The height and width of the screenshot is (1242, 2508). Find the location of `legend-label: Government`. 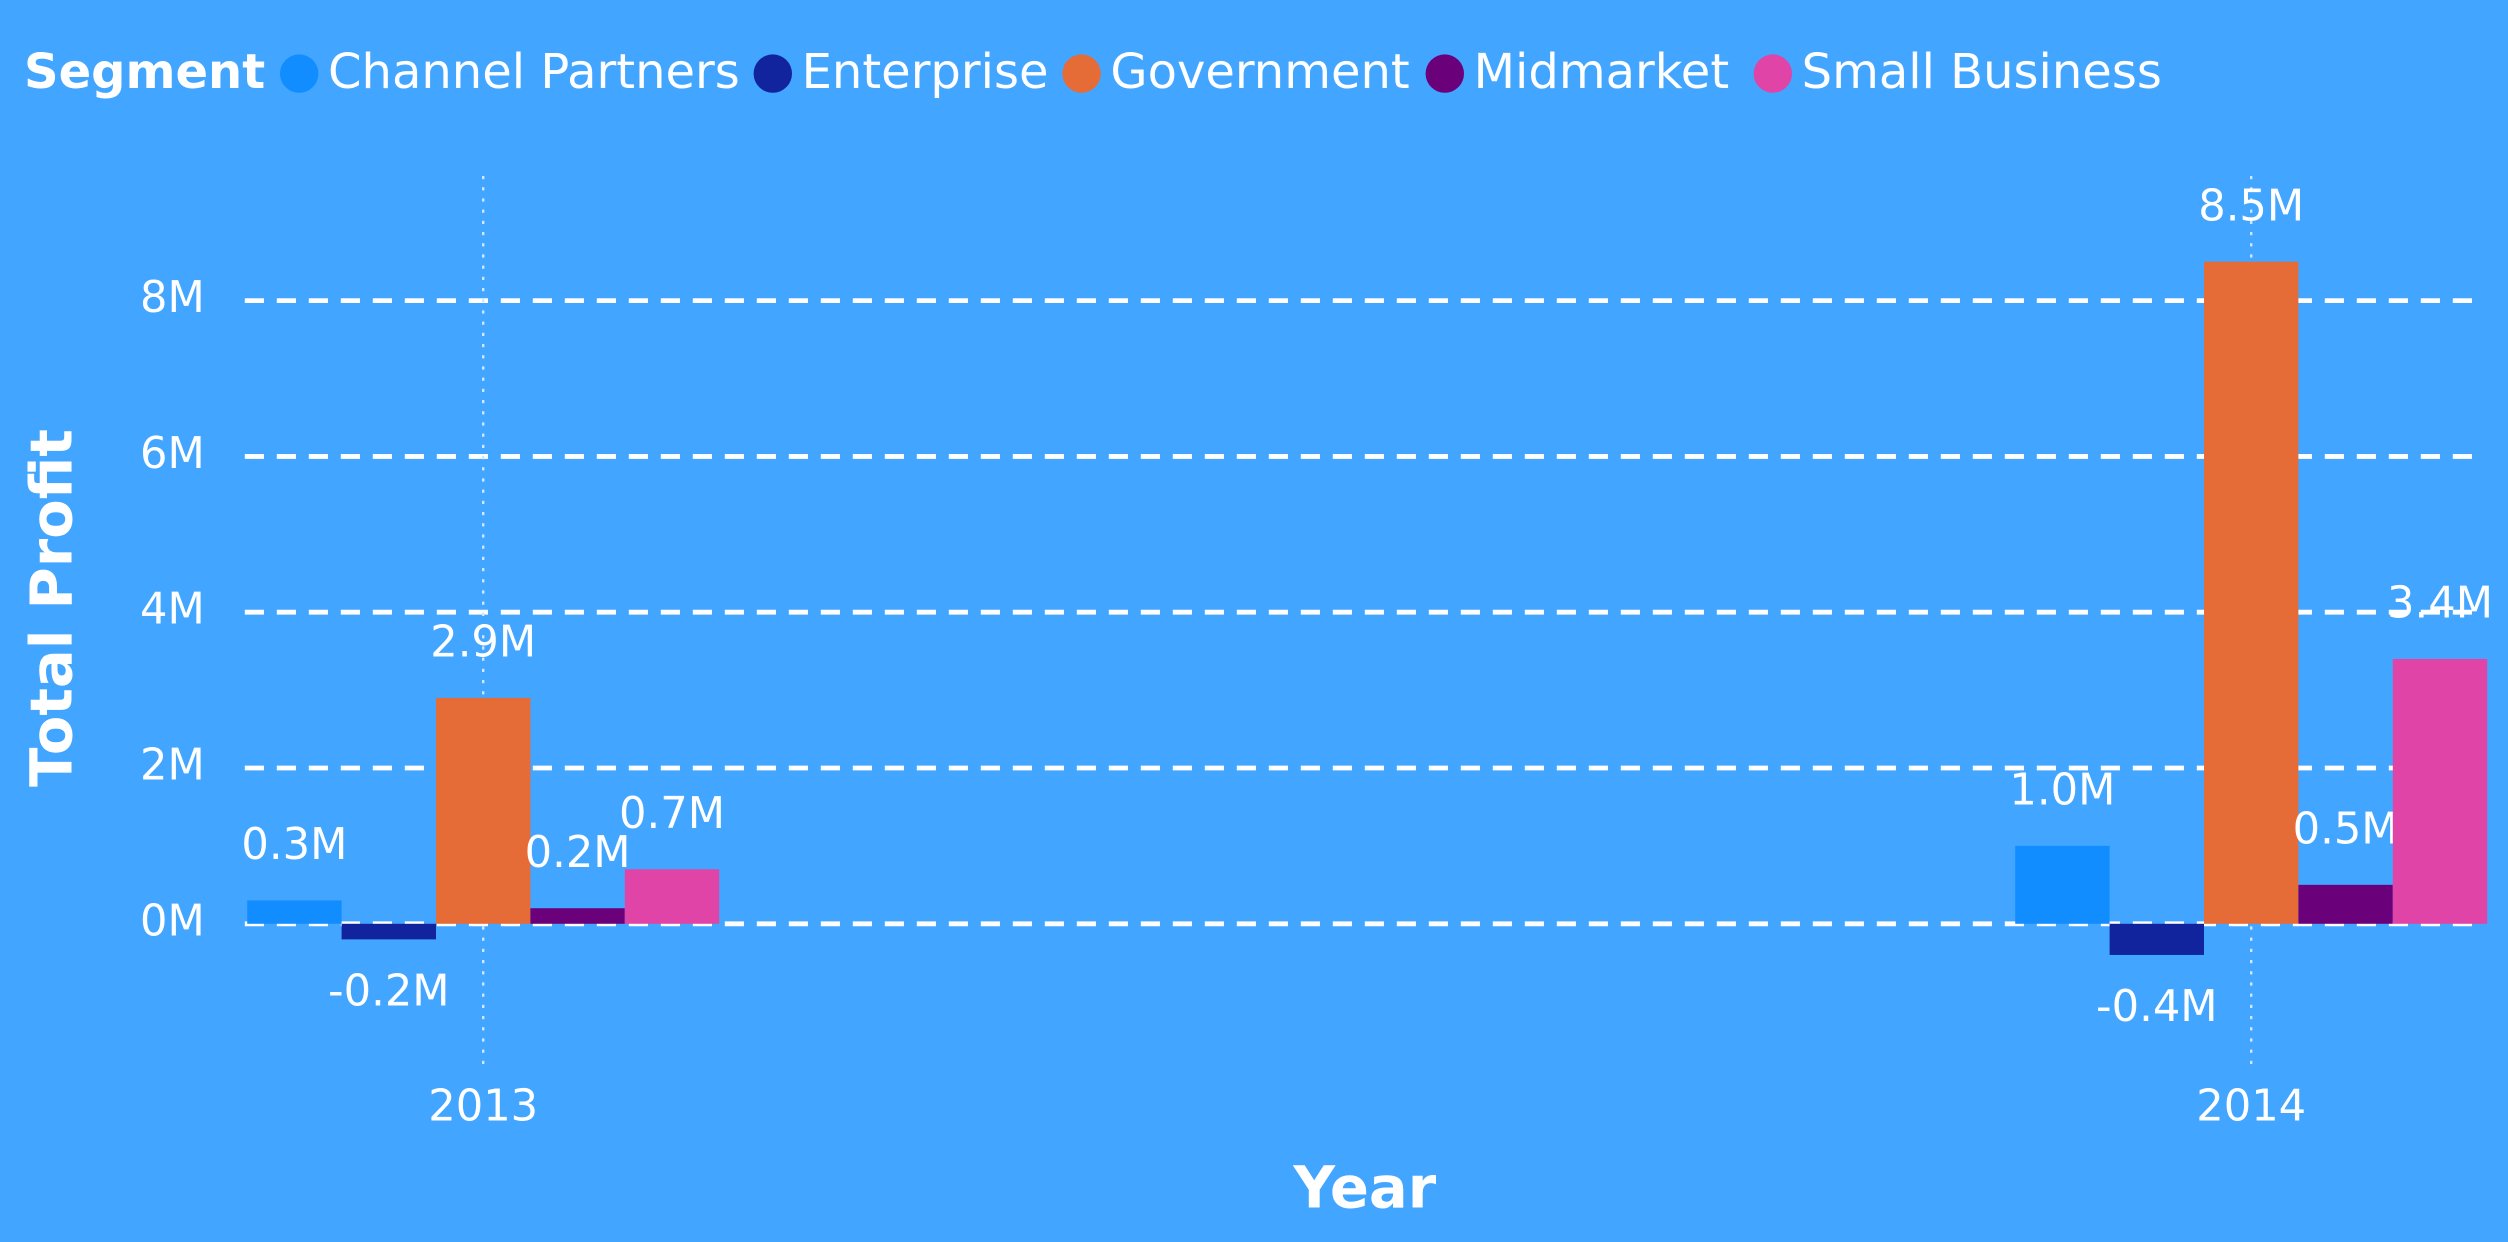

legend-label: Government is located at coordinates (1259, 72).